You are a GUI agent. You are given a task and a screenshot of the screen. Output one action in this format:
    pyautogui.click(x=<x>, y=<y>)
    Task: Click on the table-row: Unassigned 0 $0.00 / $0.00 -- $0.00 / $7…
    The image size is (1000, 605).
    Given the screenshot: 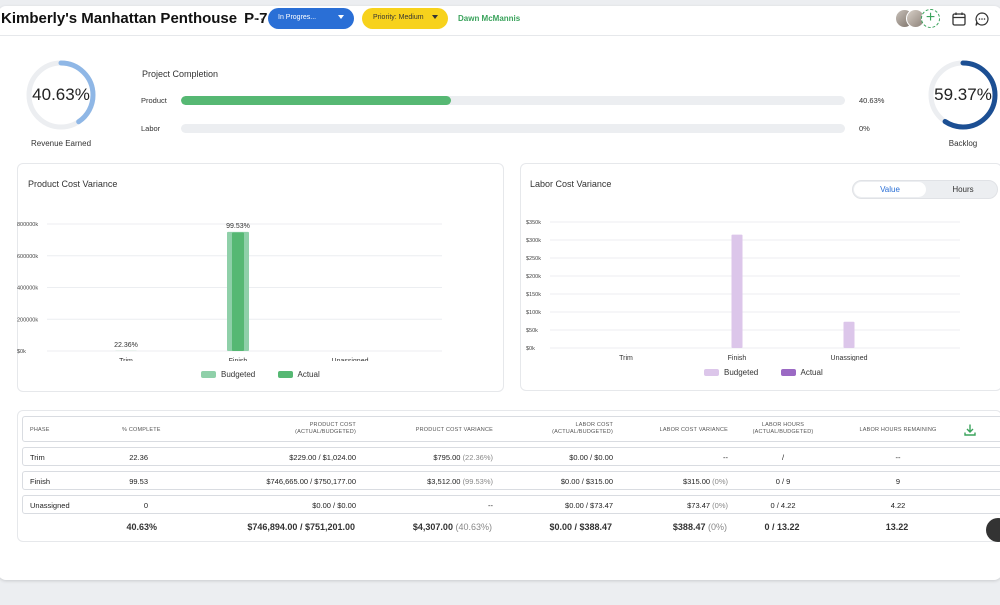 What is the action you would take?
    pyautogui.click(x=511, y=504)
    